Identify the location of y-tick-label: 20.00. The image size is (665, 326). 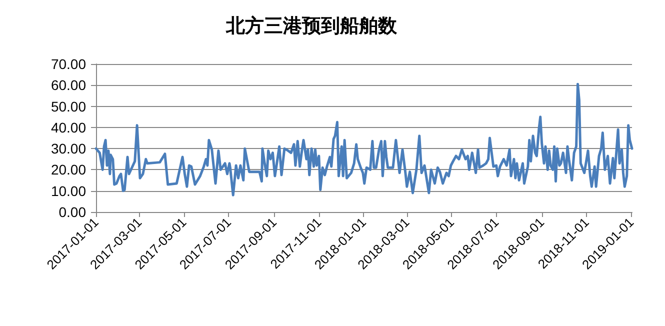
(68, 170).